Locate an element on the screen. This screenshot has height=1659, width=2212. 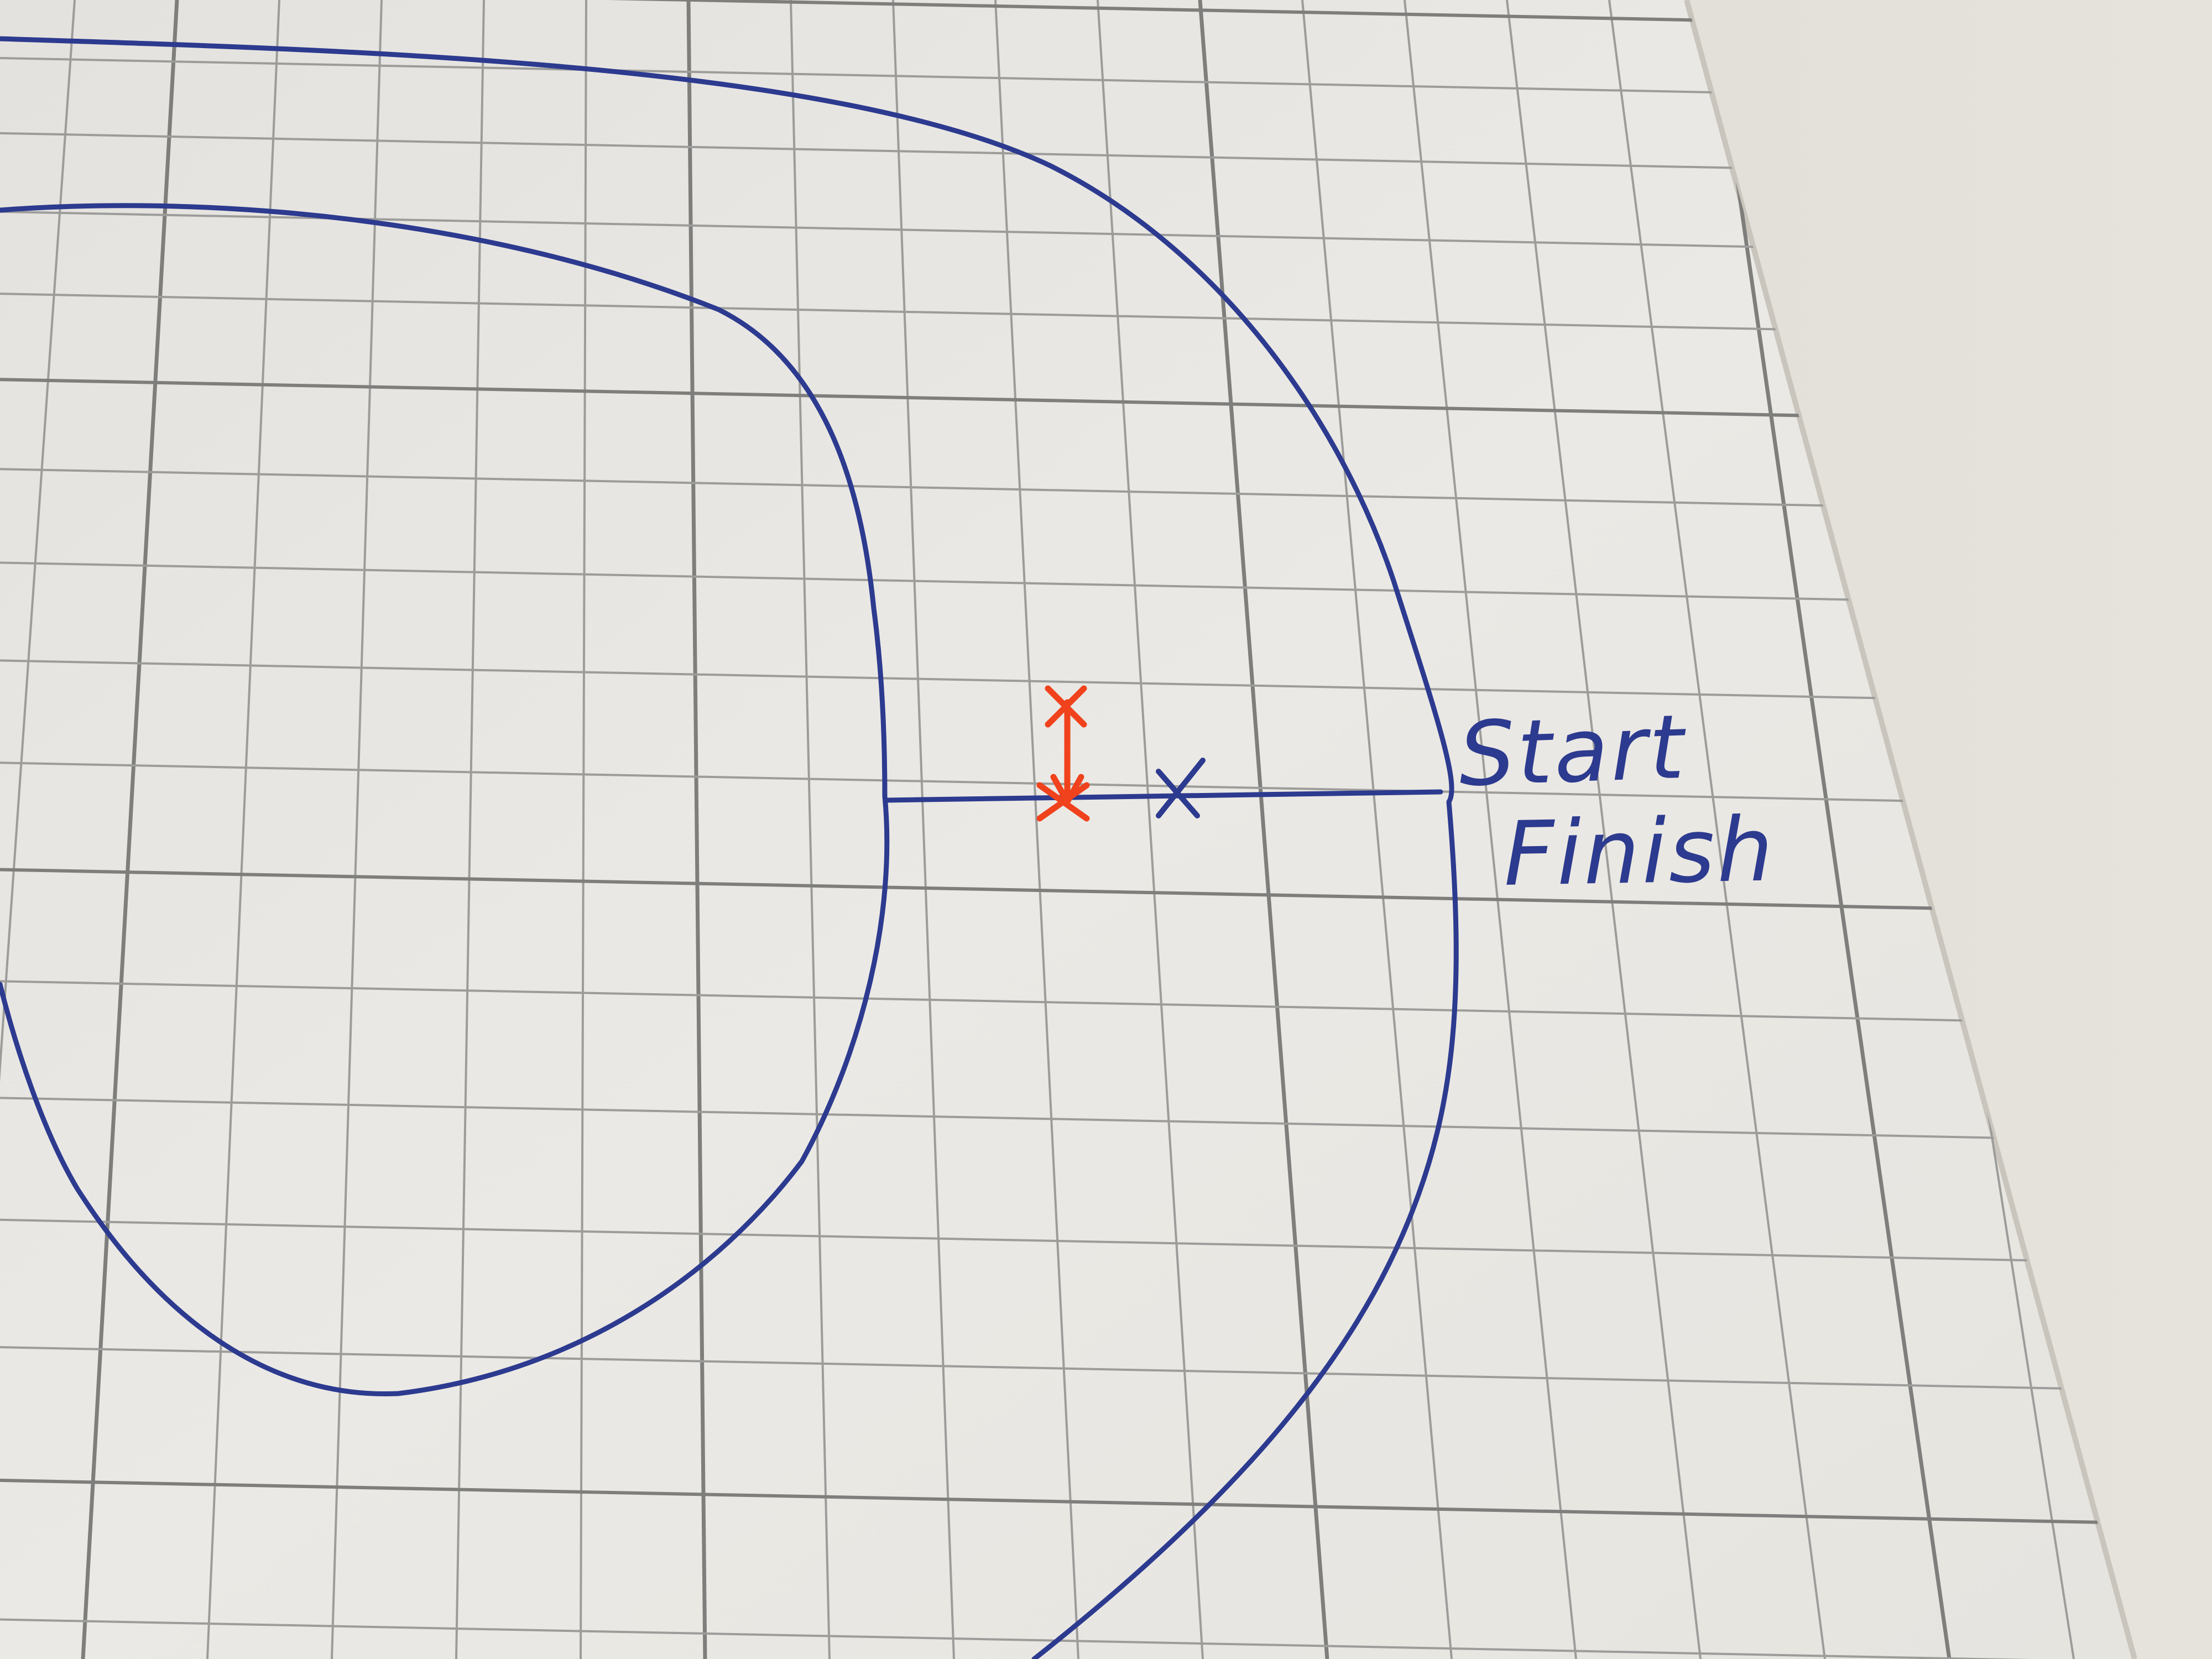
start-finish-line is located at coordinates (1164, 796).